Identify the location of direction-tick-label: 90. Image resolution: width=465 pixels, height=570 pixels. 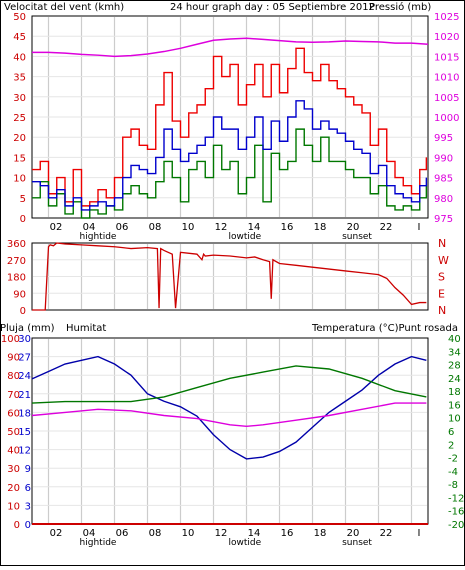
(19, 294).